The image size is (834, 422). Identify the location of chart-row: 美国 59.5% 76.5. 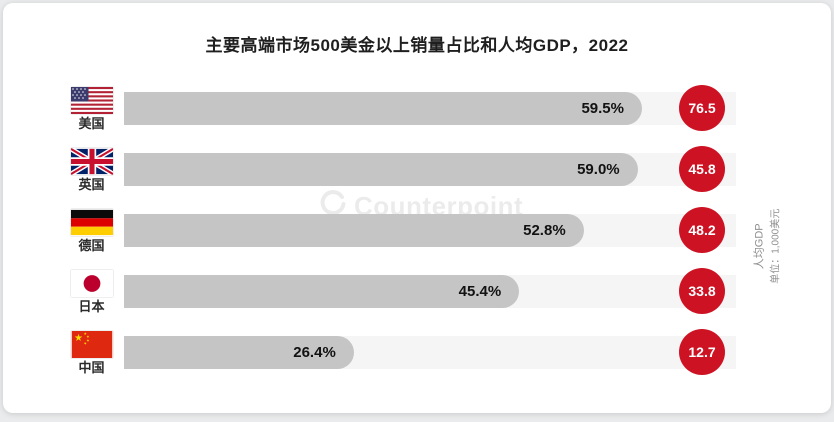
(417, 108).